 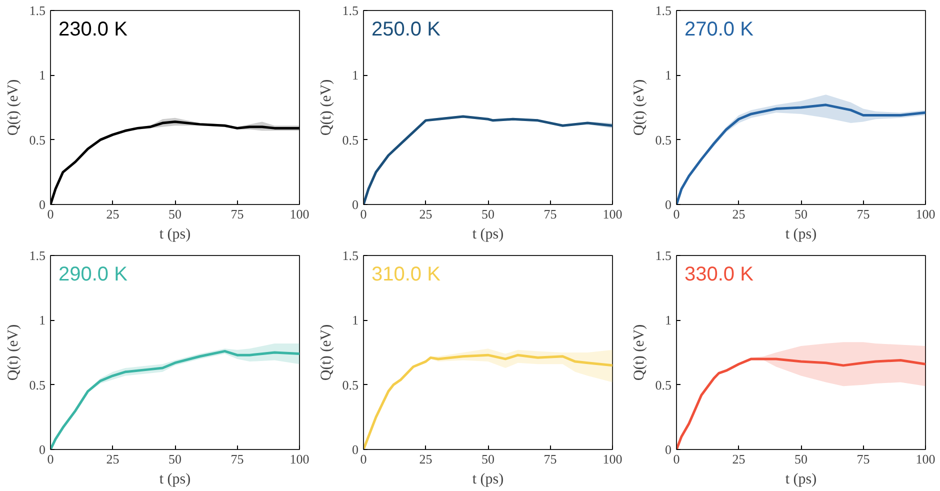 What do you see at coordinates (93, 29) in the screenshot?
I see `text: 230.0 K` at bounding box center [93, 29].